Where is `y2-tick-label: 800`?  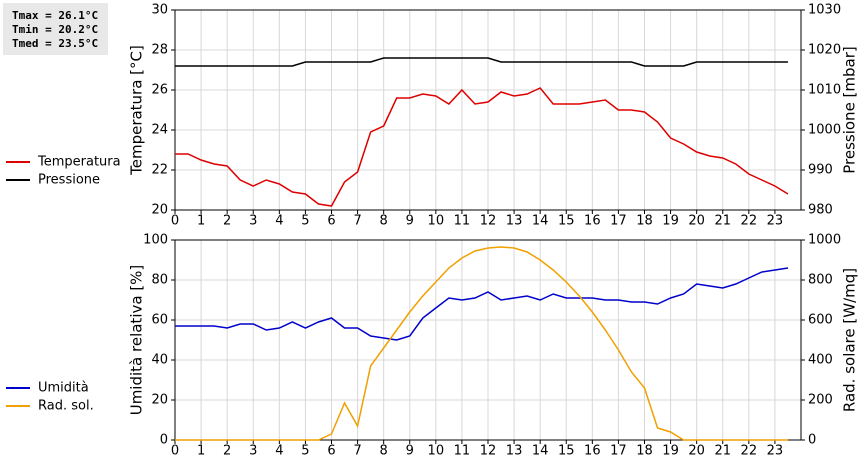
y2-tick-label: 800 is located at coordinates (820, 280).